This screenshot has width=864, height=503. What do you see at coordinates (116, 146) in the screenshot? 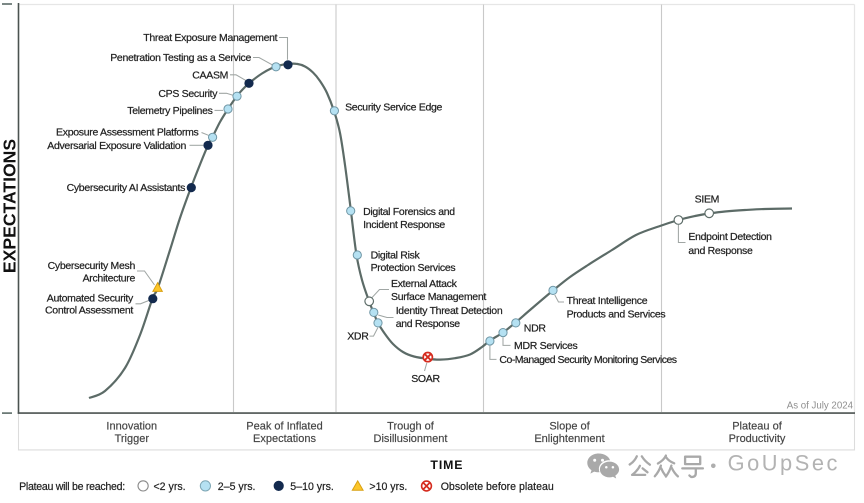
I see `svg-text:Adversarial Exposure Validatio: Adversarial Exposure Validation` at bounding box center [116, 146].